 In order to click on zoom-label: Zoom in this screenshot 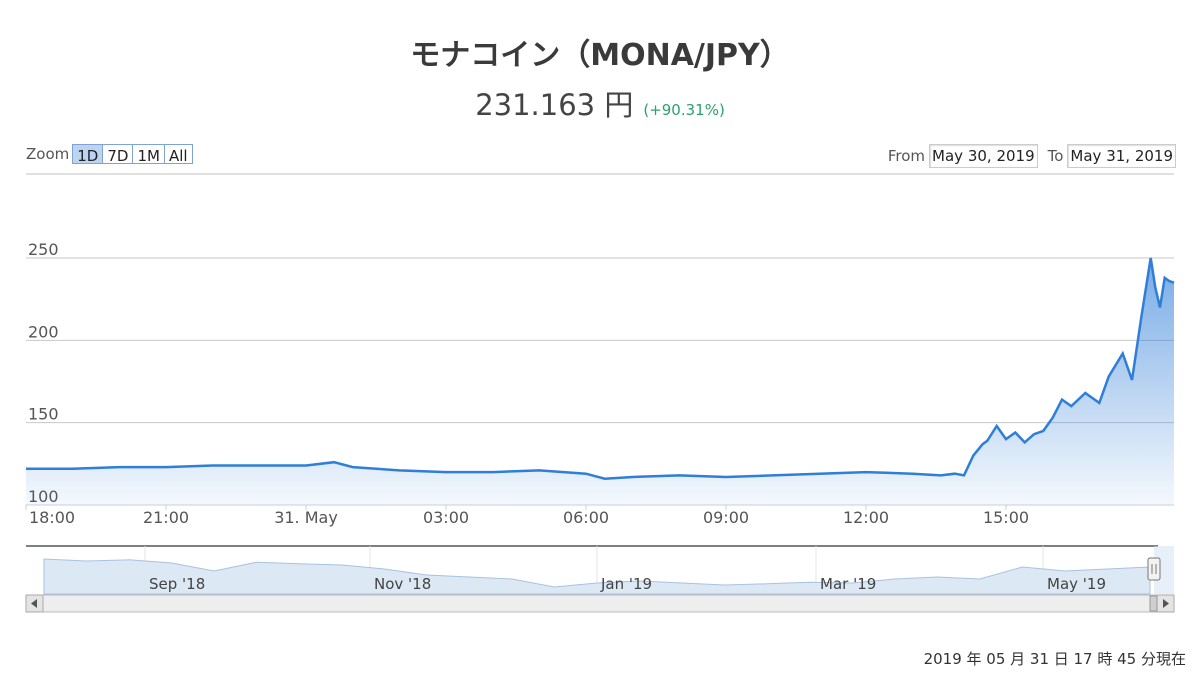, I will do `click(48, 154)`.